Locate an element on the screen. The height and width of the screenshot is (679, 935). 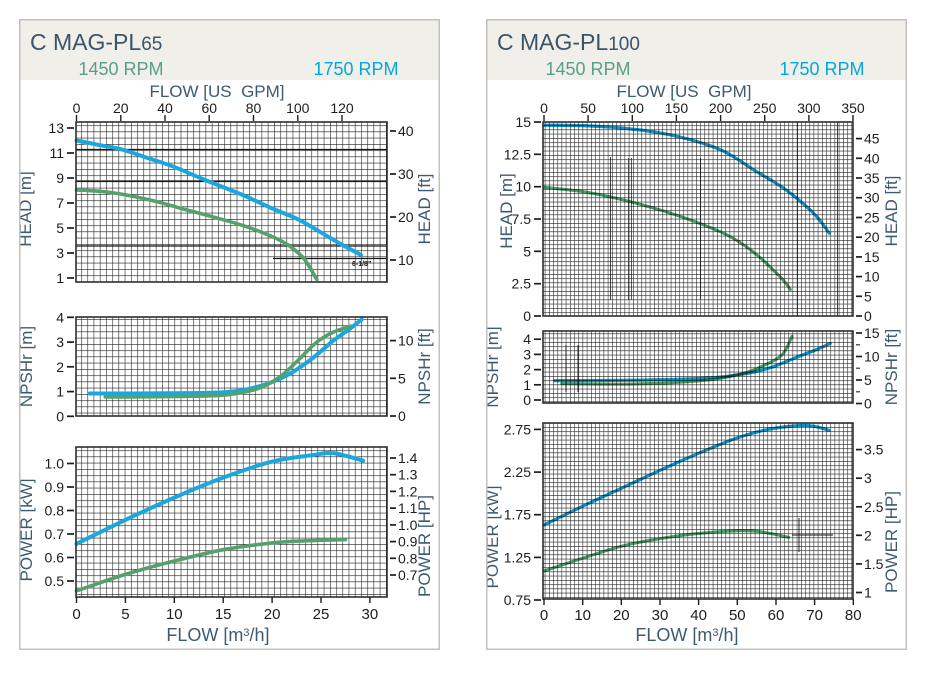
svg-text: 250 is located at coordinates (765, 108).